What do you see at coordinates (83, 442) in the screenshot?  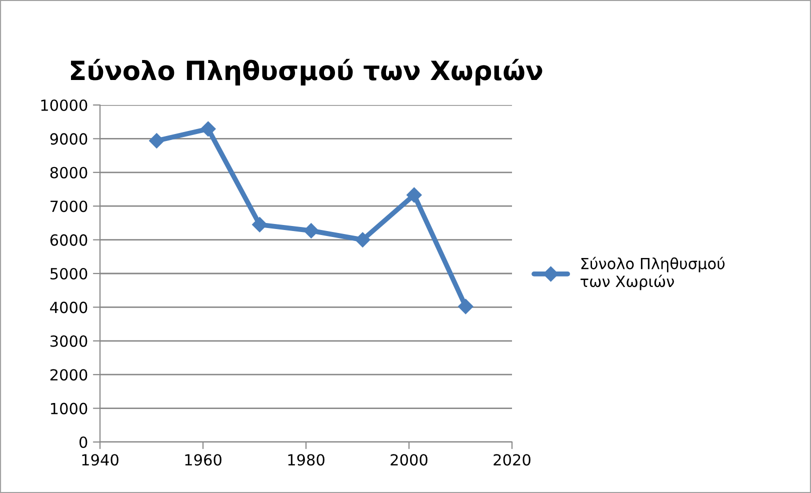 I see `y-tick-label: 0` at bounding box center [83, 442].